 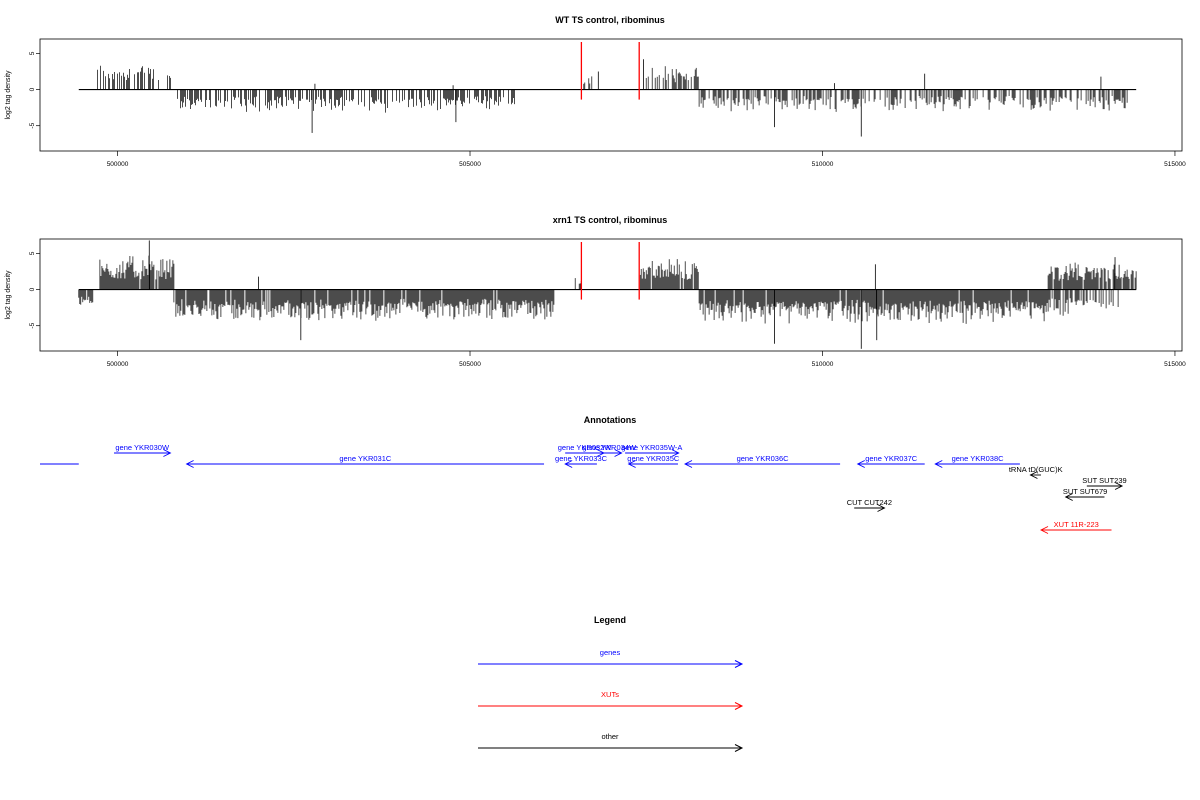 I want to click on panel-title: WT TS control, ribominus, so click(x=610, y=20).